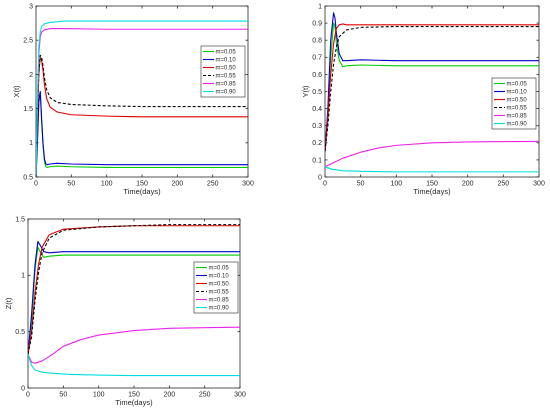 The image size is (550, 413). Describe the element at coordinates (16, 91) in the screenshot. I see `y-axis-label: X(t)` at that location.